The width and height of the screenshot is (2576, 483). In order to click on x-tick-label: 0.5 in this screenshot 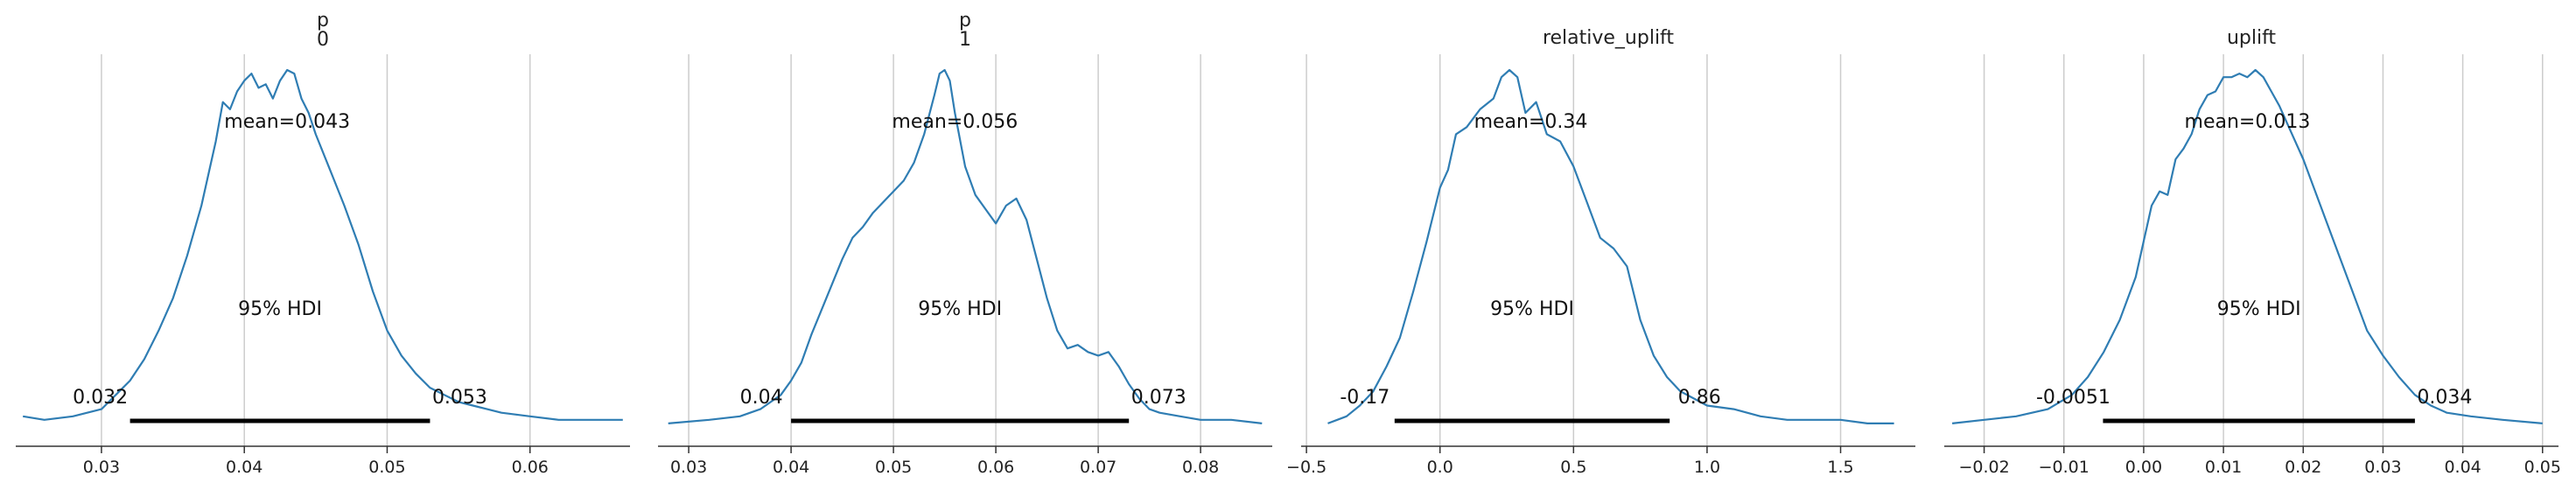, I will do `click(1573, 467)`.